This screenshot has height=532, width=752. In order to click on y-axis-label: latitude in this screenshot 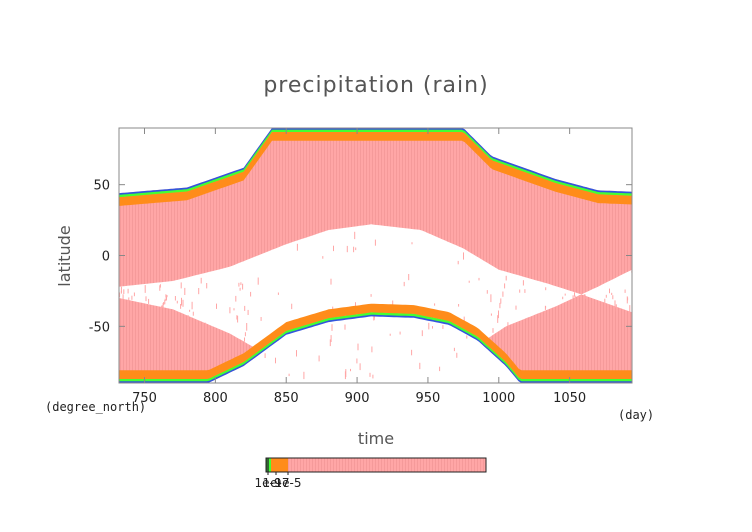, I will do `click(64, 255)`.